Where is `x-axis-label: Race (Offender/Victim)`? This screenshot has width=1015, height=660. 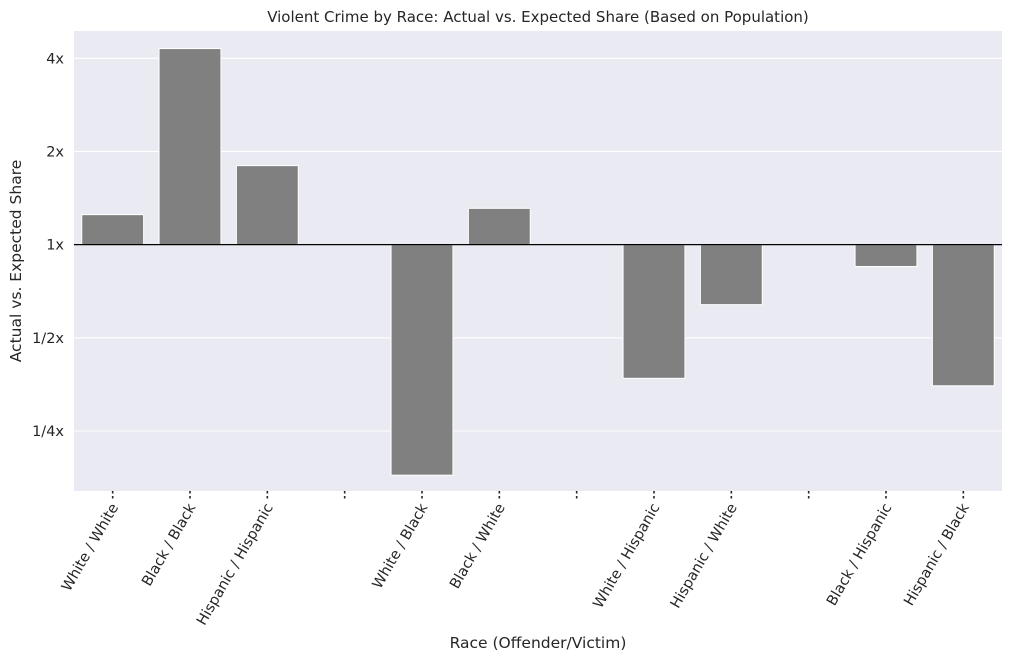 x-axis-label: Race (Offender/Victim) is located at coordinates (538, 643).